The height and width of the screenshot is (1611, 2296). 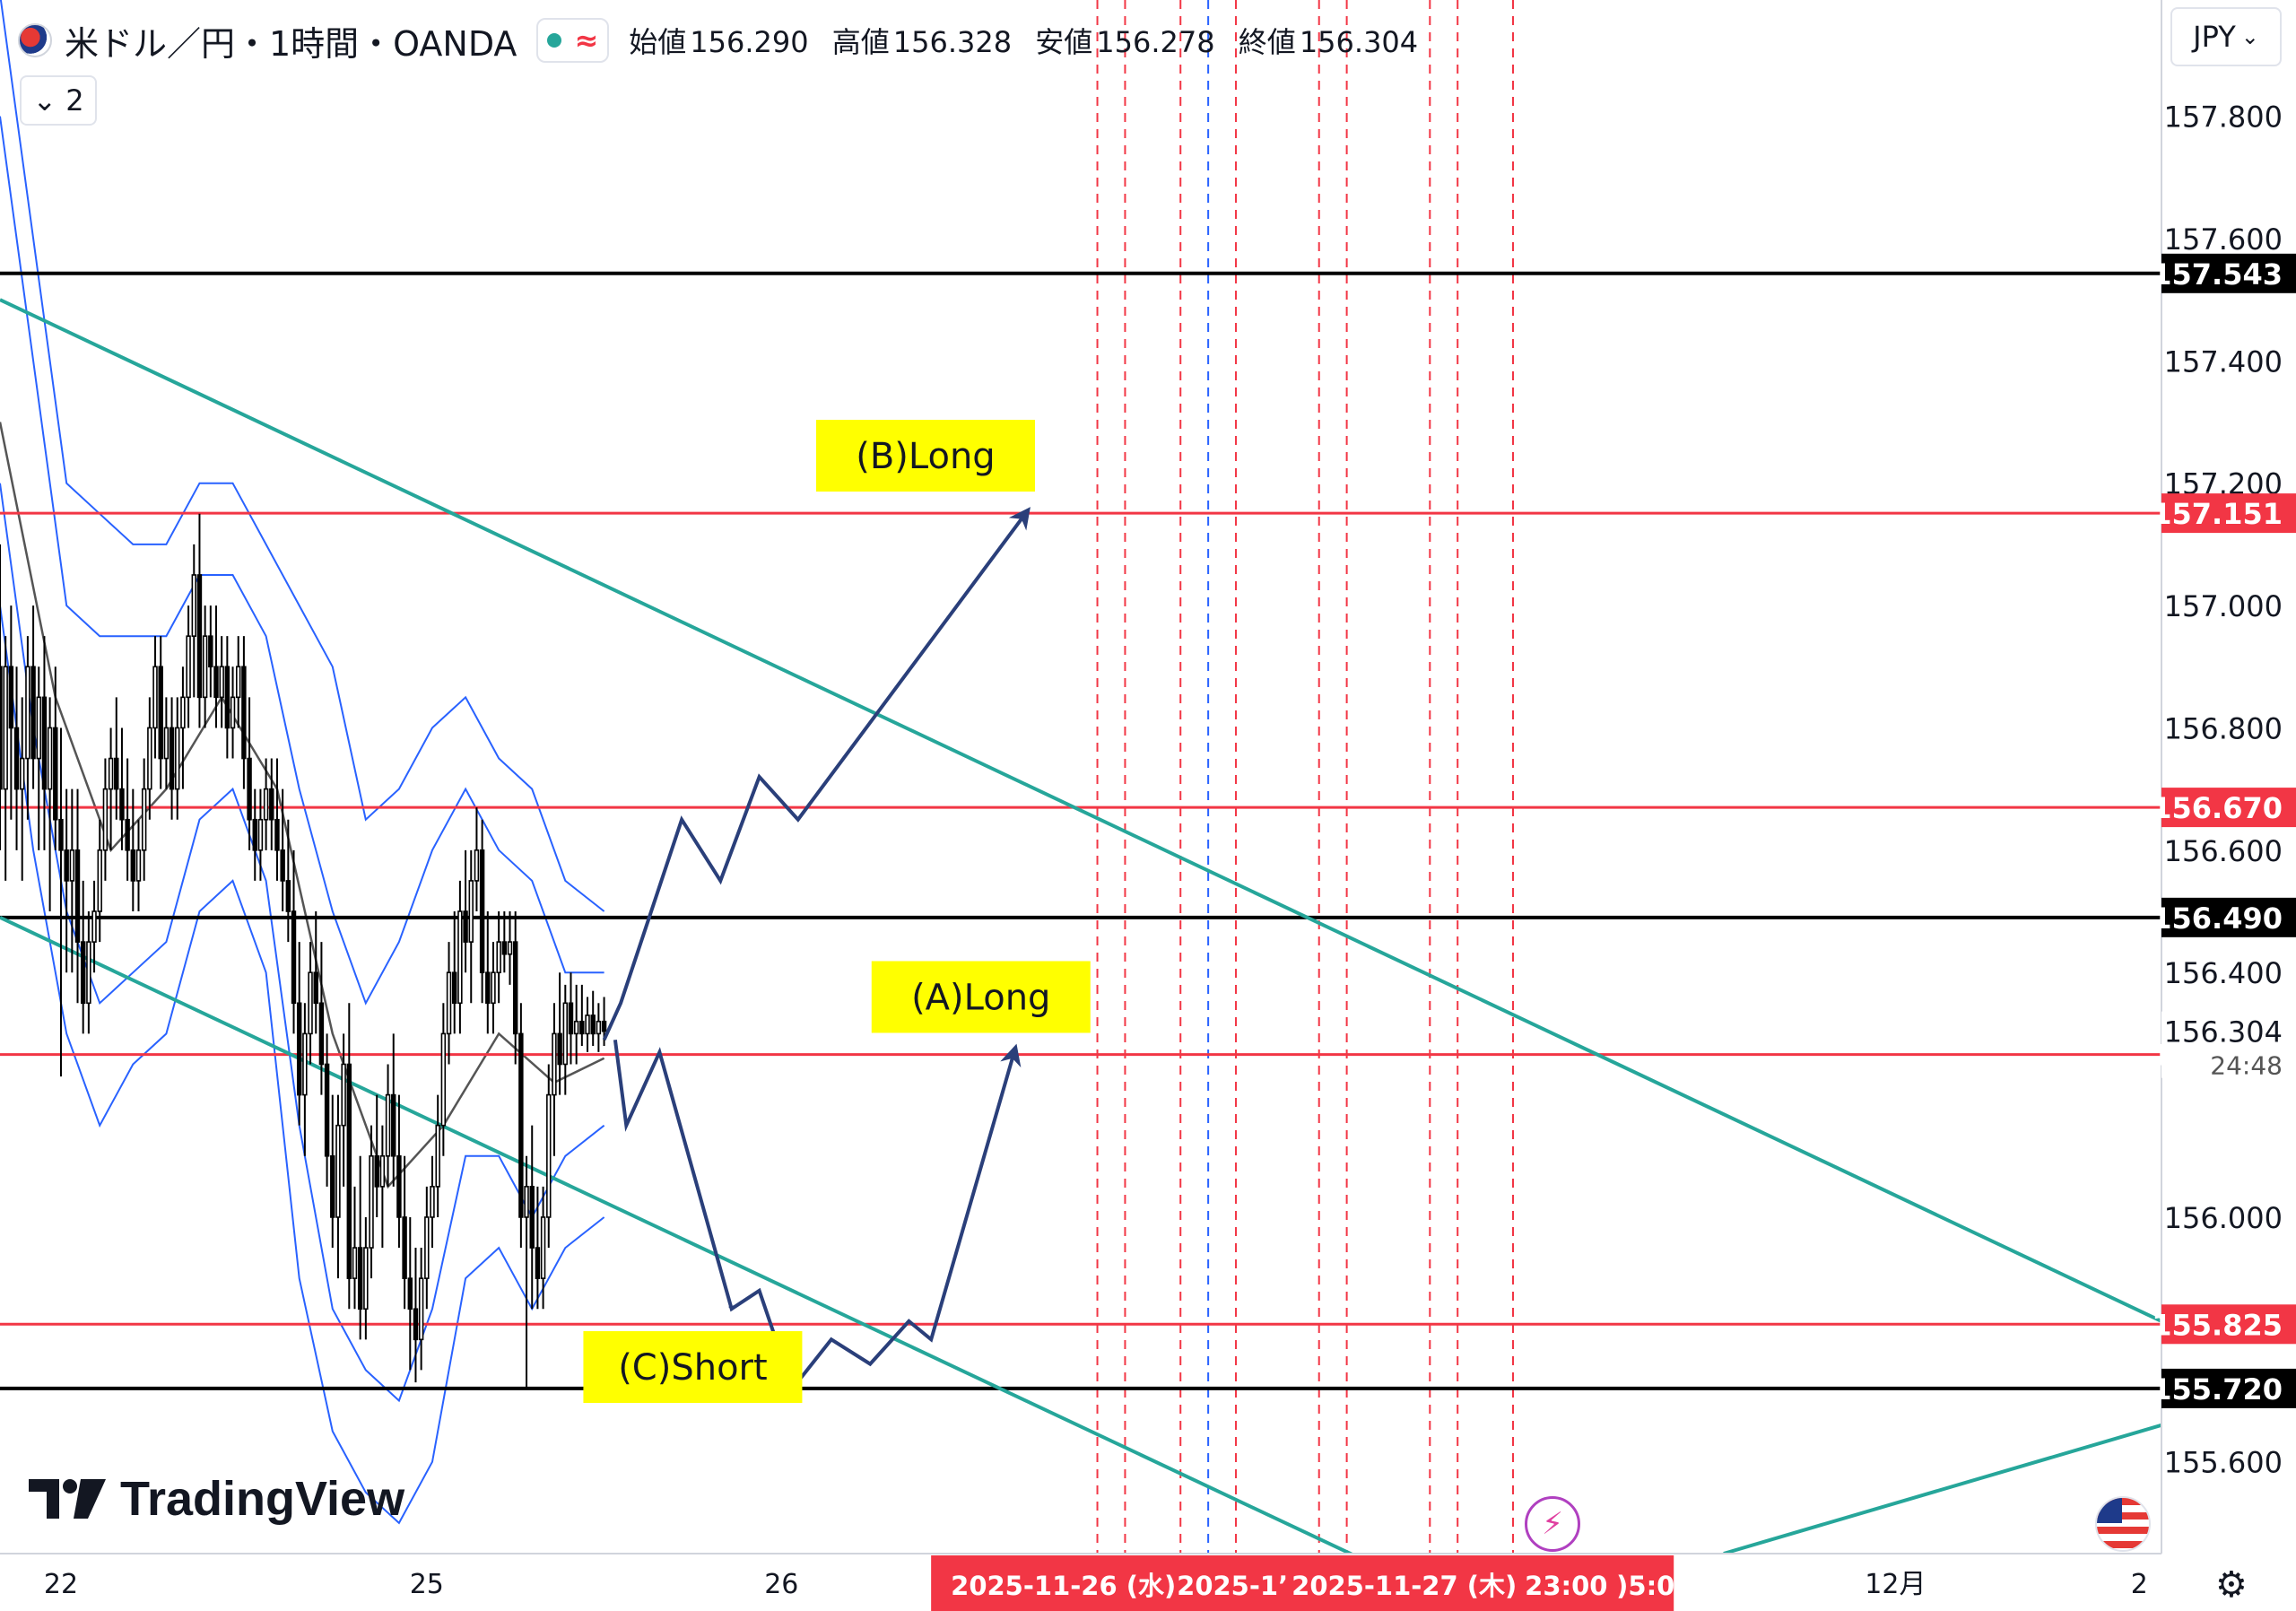 I want to click on open-value: 156.290, so click(x=749, y=42).